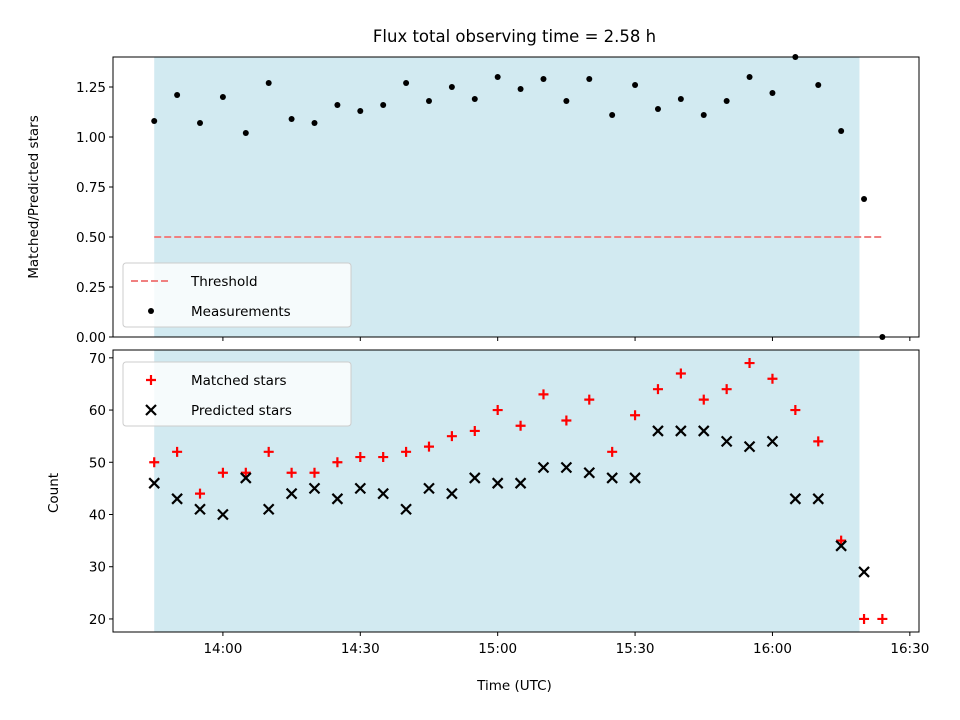 This screenshot has height=720, width=960. Describe the element at coordinates (91, 238) in the screenshot. I see `y-tick-label: 0.50` at that location.